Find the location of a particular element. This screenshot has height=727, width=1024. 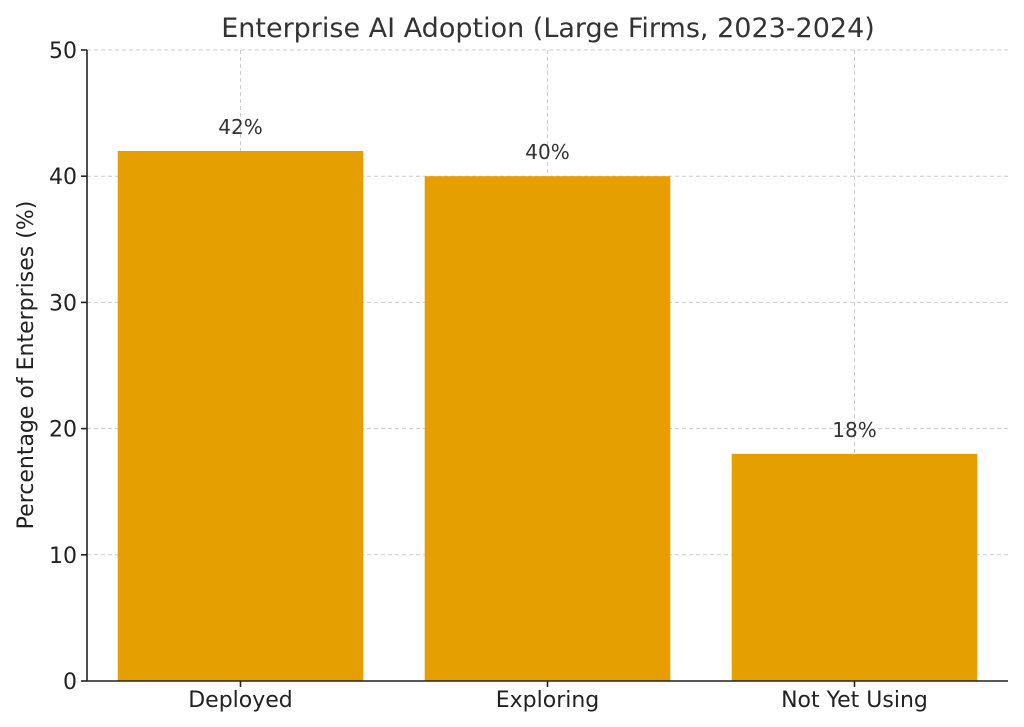

y-tick-label: 20 is located at coordinates (63, 430).